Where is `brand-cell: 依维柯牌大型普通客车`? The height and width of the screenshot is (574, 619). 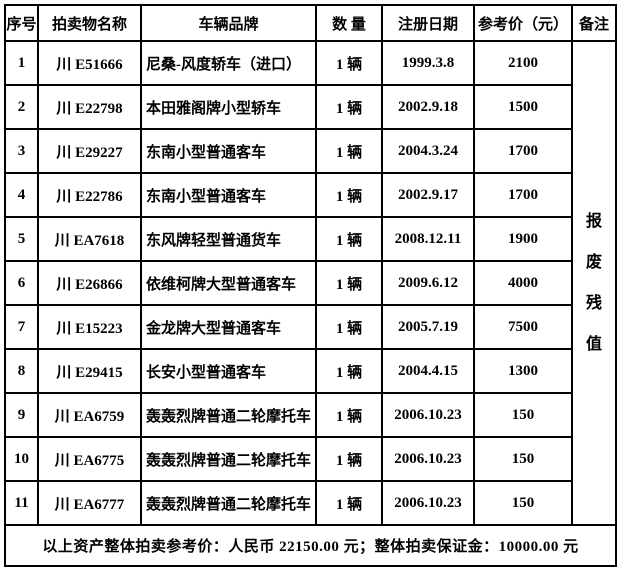
brand-cell: 依维柯牌大型普通客车 is located at coordinates (228, 283).